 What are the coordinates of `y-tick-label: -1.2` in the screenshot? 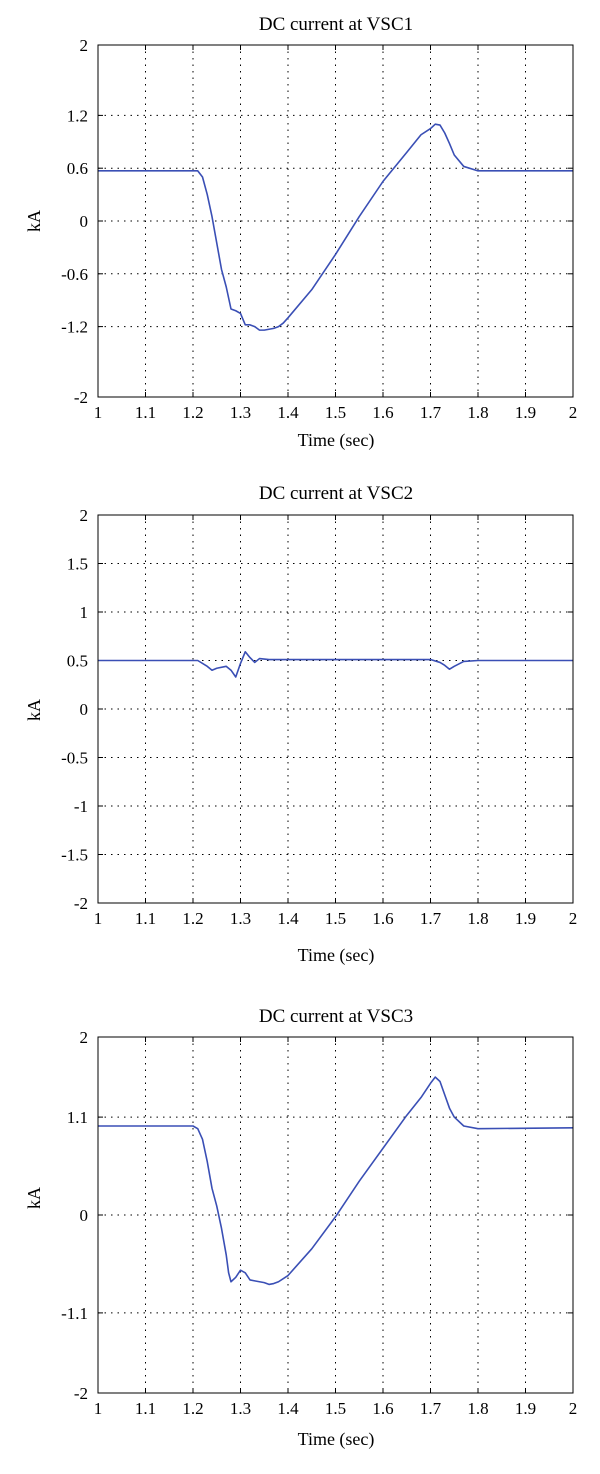 It's located at (74, 327).